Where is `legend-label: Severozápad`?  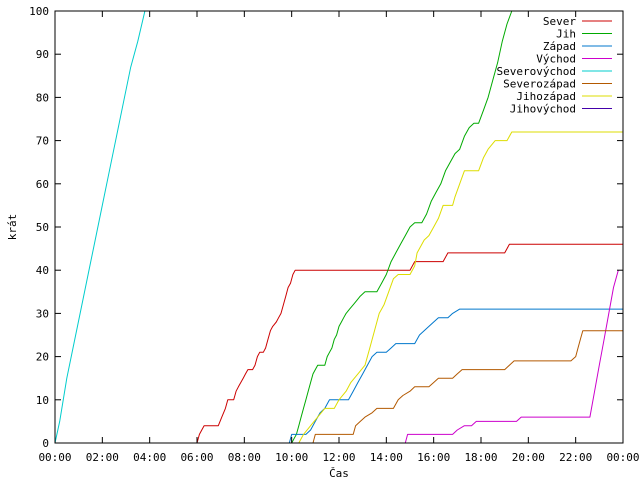 legend-label: Severozápad is located at coordinates (539, 84).